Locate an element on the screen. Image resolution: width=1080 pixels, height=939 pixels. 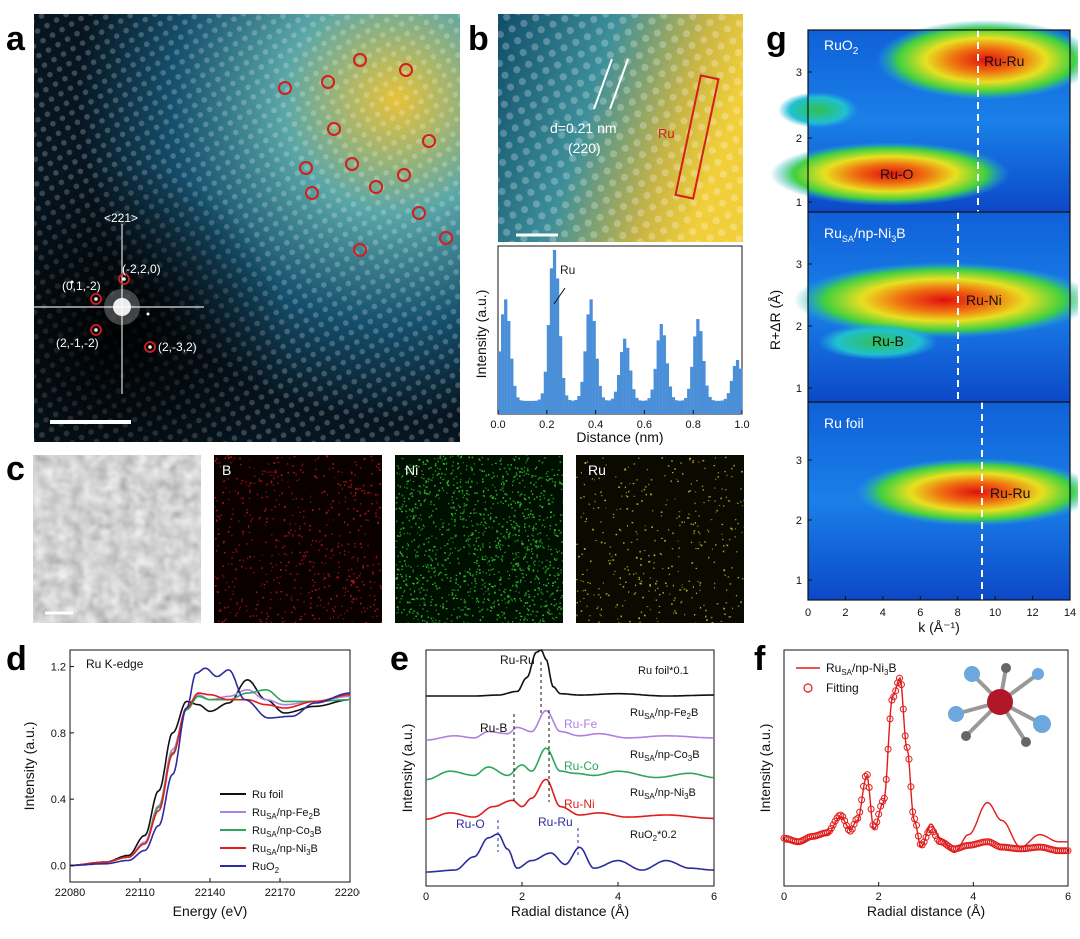
eds-map-ni: Ni is located at coordinates (479, 539).